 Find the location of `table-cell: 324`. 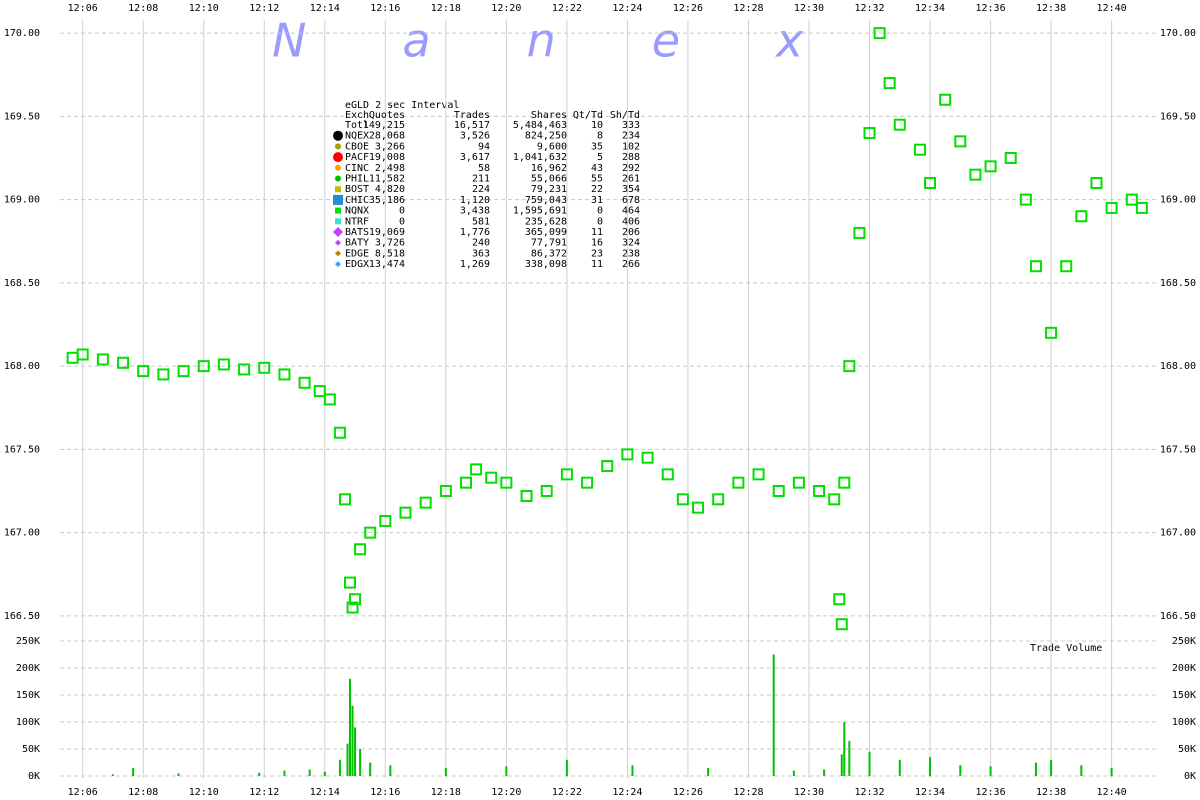

table-cell: 324 is located at coordinates (631, 243).